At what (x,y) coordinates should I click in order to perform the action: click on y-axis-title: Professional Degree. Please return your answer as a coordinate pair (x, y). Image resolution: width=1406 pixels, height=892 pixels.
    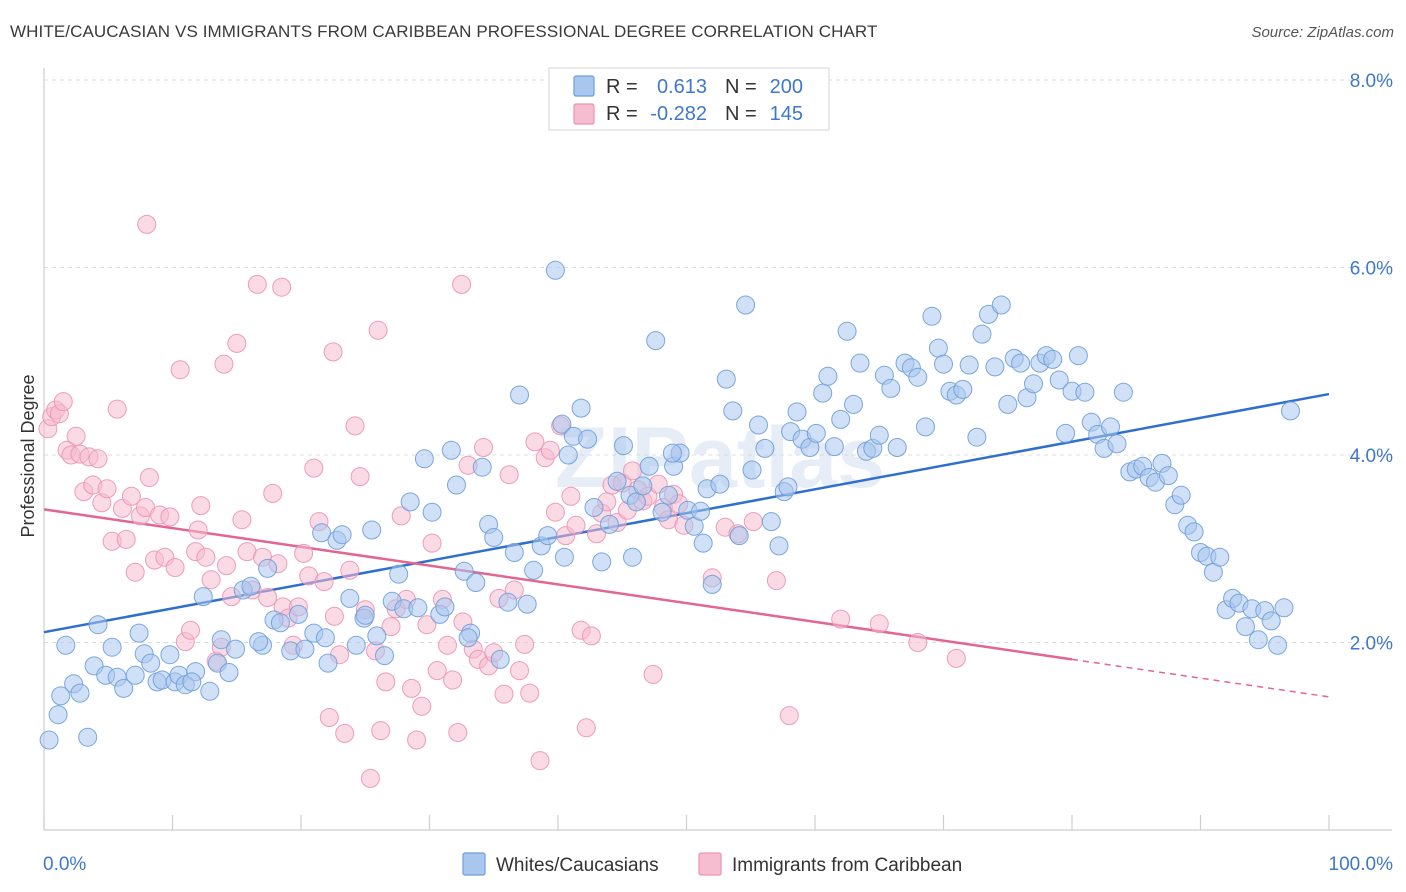
    Looking at the image, I should click on (28, 455).